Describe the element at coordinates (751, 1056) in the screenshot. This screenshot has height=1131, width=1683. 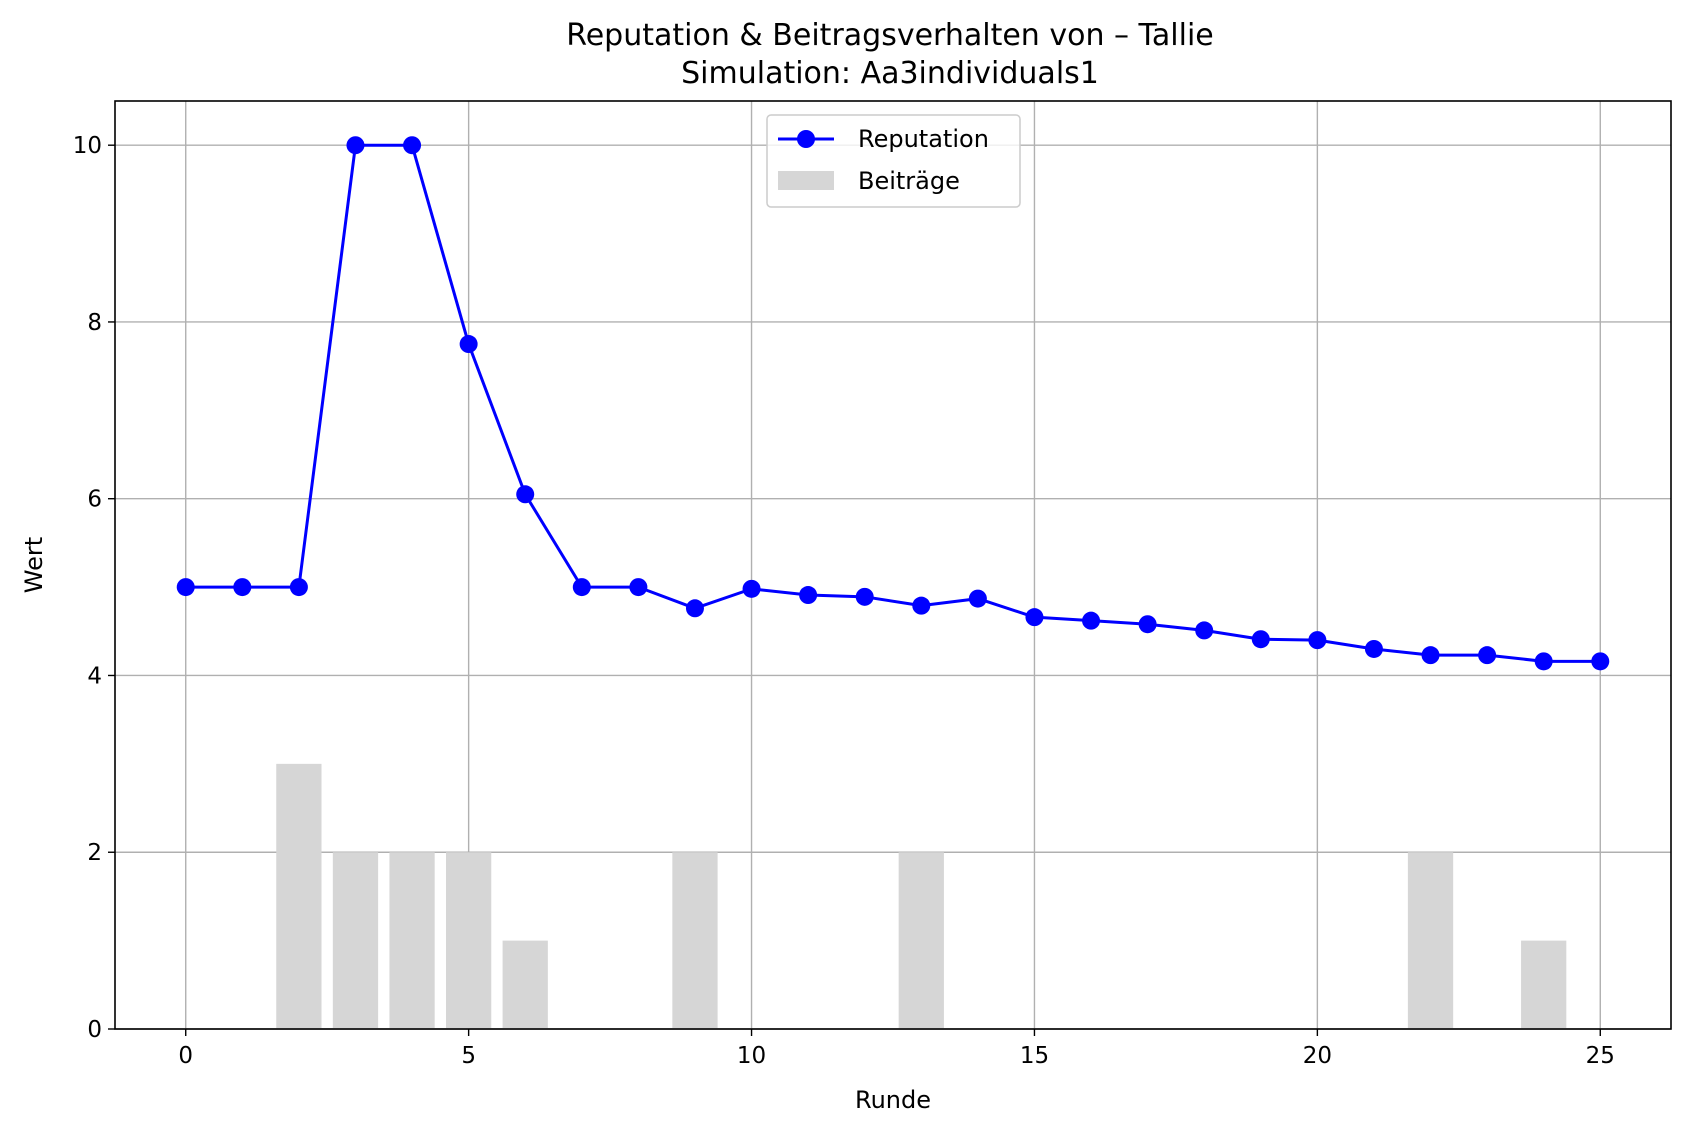
I see `x-tick-label: 10` at that location.